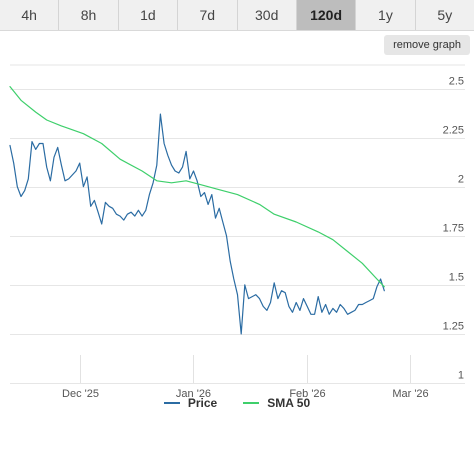 The width and height of the screenshot is (474, 455). What do you see at coordinates (208, 15) in the screenshot?
I see `tab-7d: 7d` at bounding box center [208, 15].